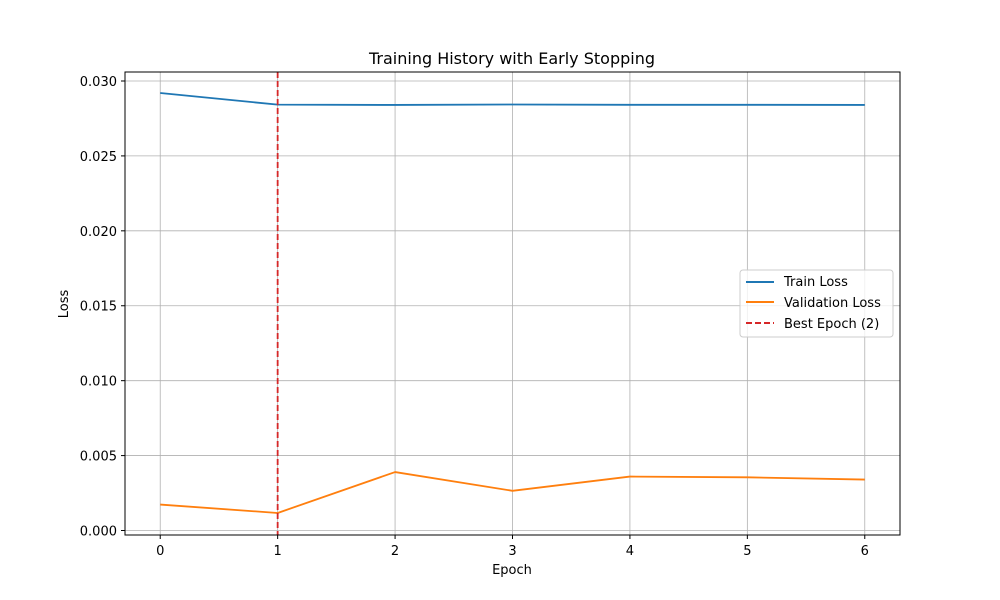  I want to click on legend-label-train-loss: Train Loss, so click(815, 282).